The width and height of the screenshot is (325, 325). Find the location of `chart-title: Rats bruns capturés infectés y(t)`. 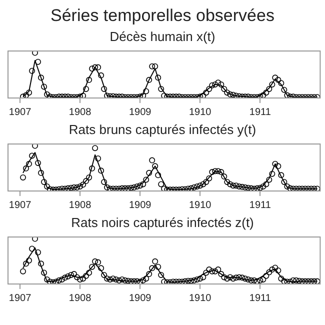

chart-title: Rats bruns capturés infectés y(t) is located at coordinates (163, 129).